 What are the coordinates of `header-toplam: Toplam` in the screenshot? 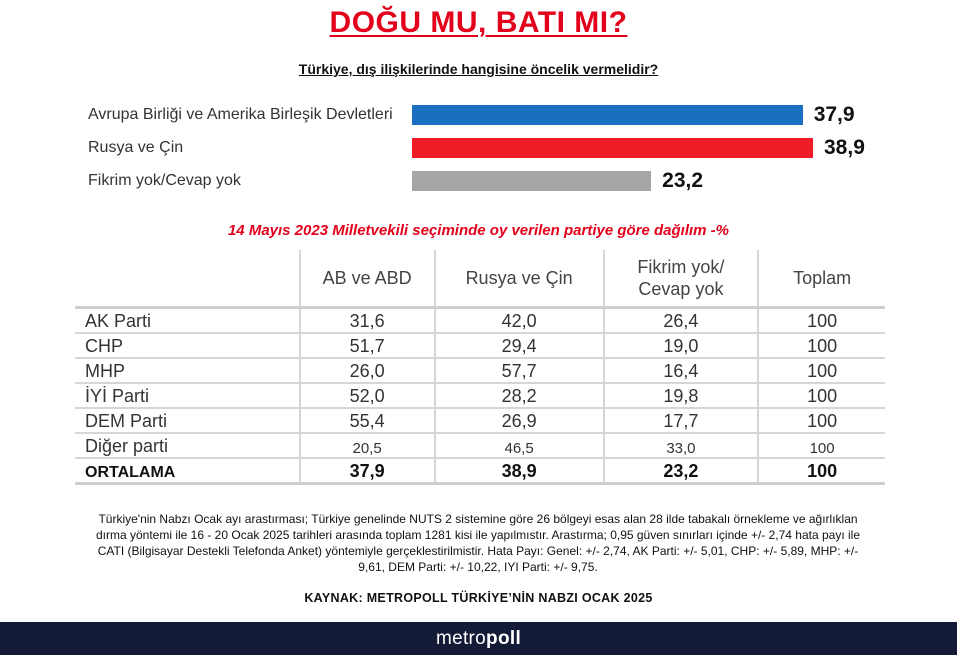 It's located at (821, 279).